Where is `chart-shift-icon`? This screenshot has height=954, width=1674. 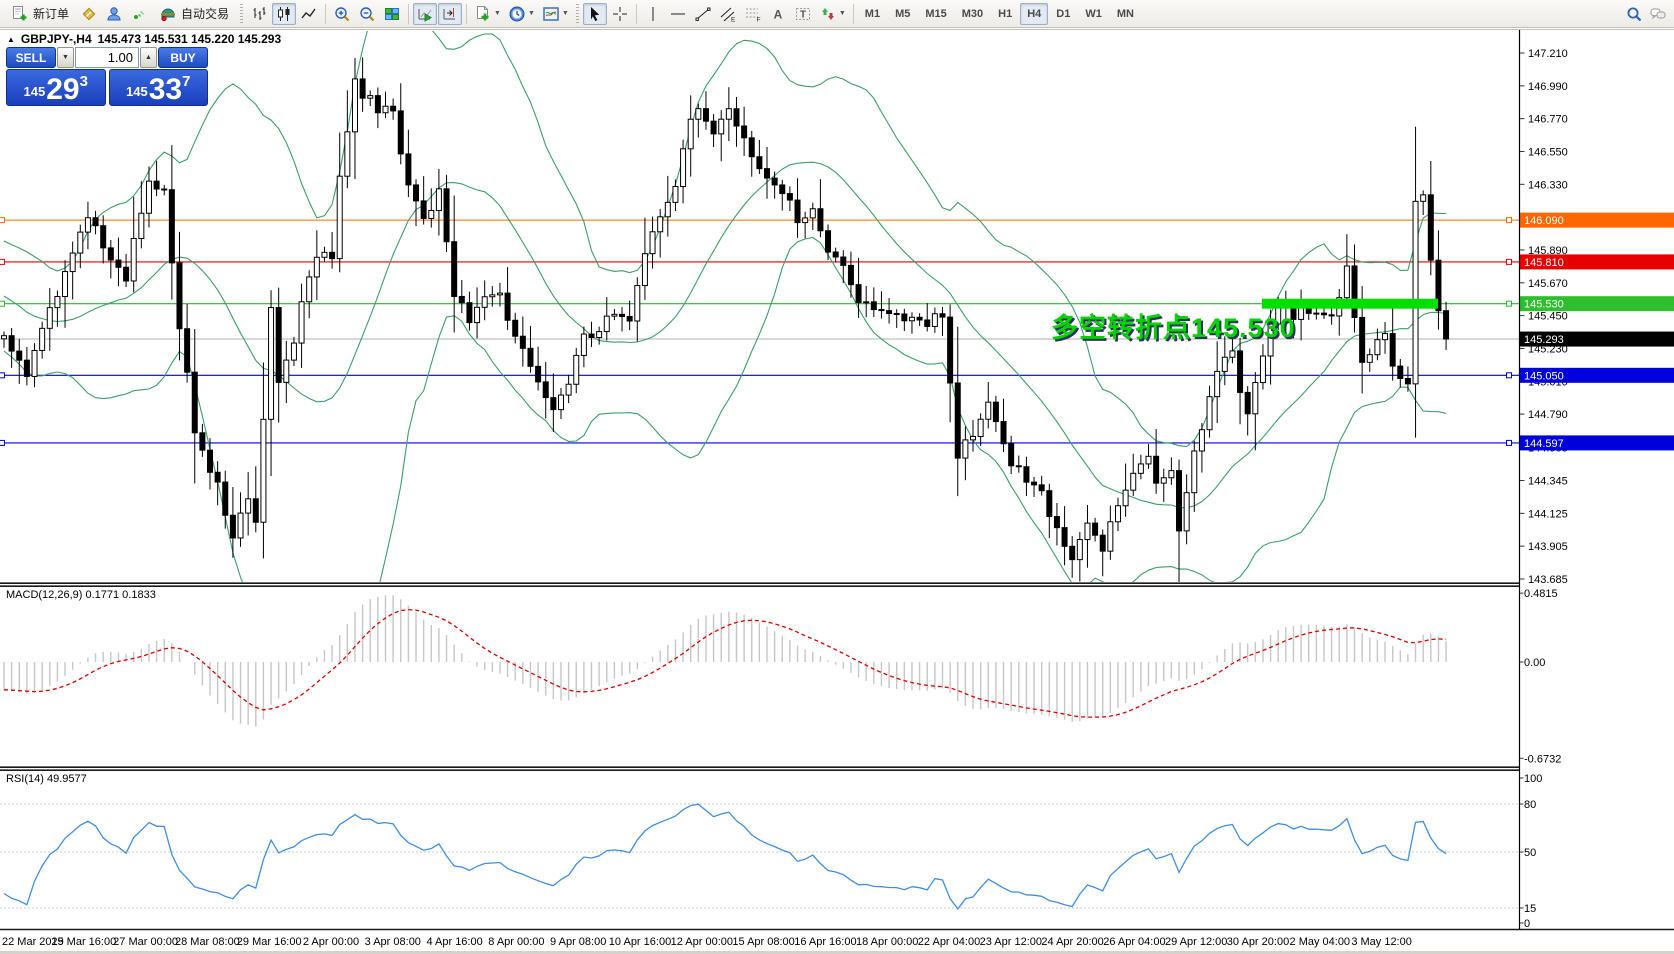
chart-shift-icon is located at coordinates (449, 13).